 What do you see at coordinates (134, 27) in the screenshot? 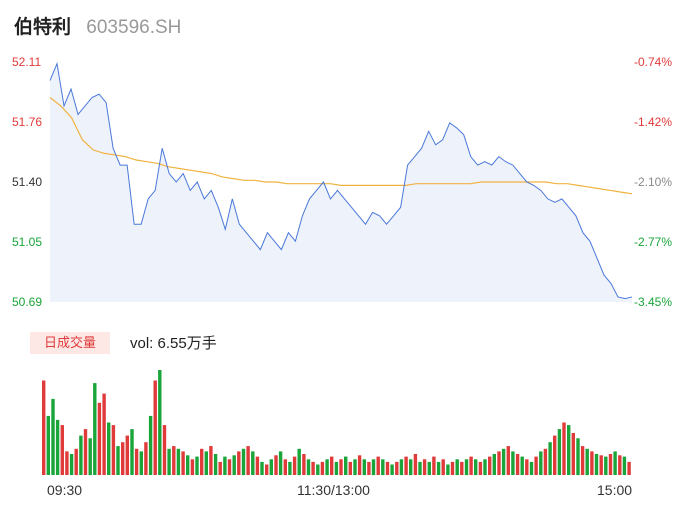
I see `stock-code: 603596.SH` at bounding box center [134, 27].